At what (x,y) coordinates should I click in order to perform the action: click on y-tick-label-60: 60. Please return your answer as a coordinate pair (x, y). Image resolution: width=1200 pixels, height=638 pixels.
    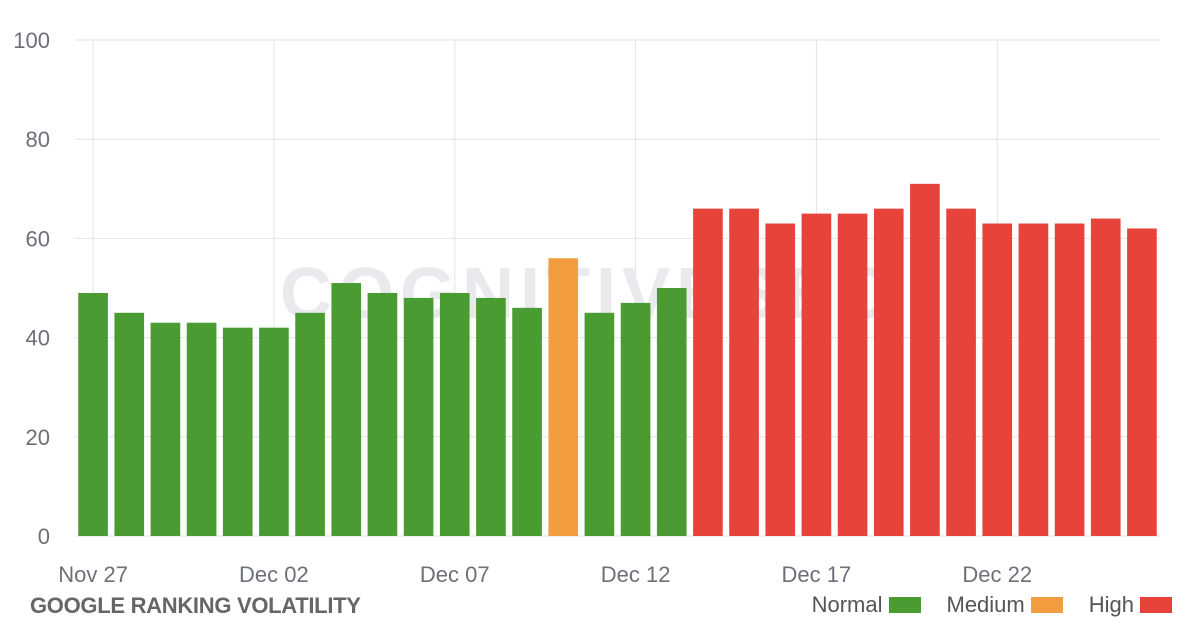
    Looking at the image, I should click on (38, 238).